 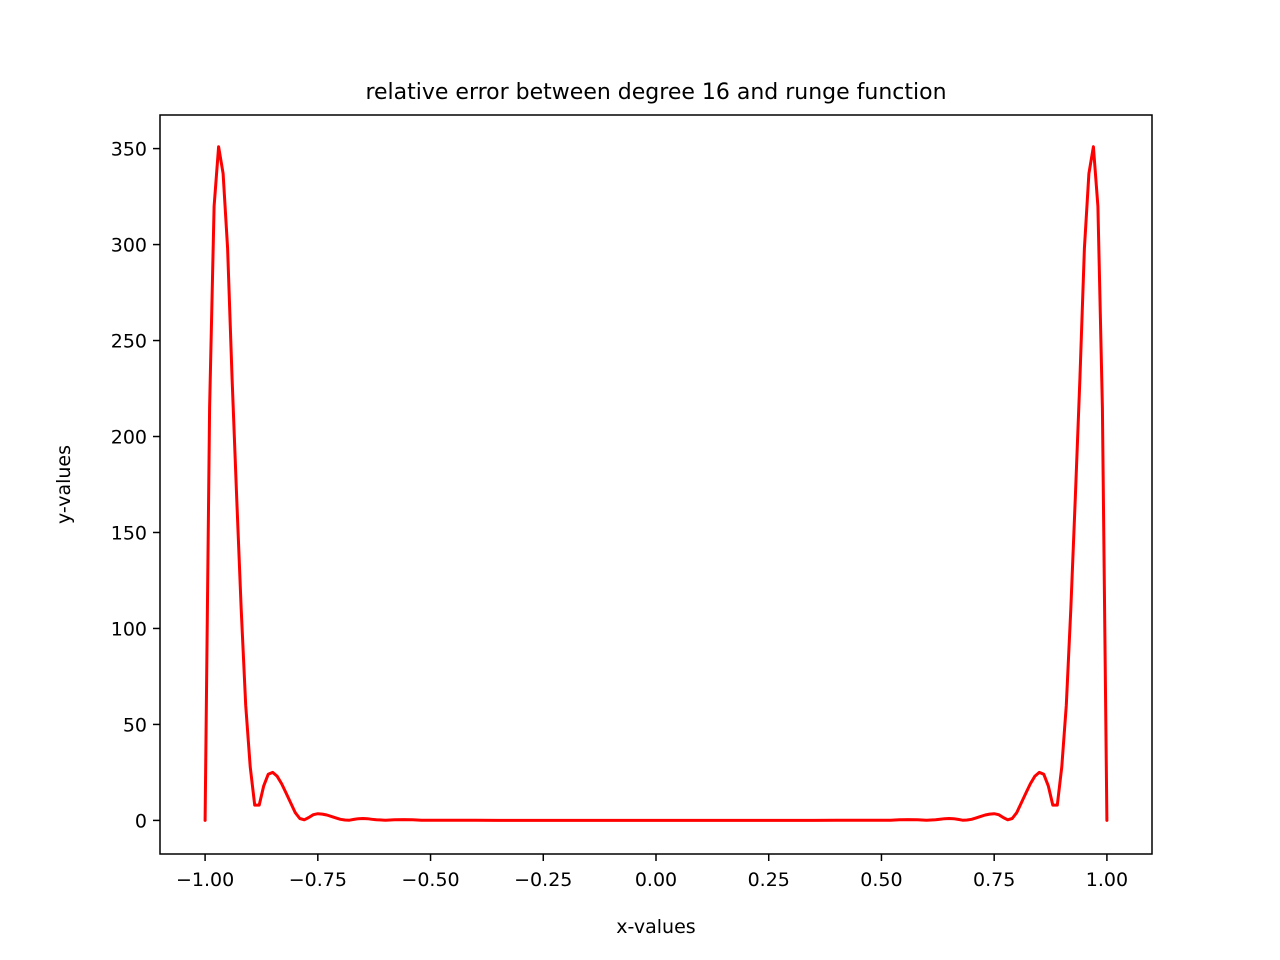 I want to click on x-tick-label: 0.00, so click(x=656, y=880).